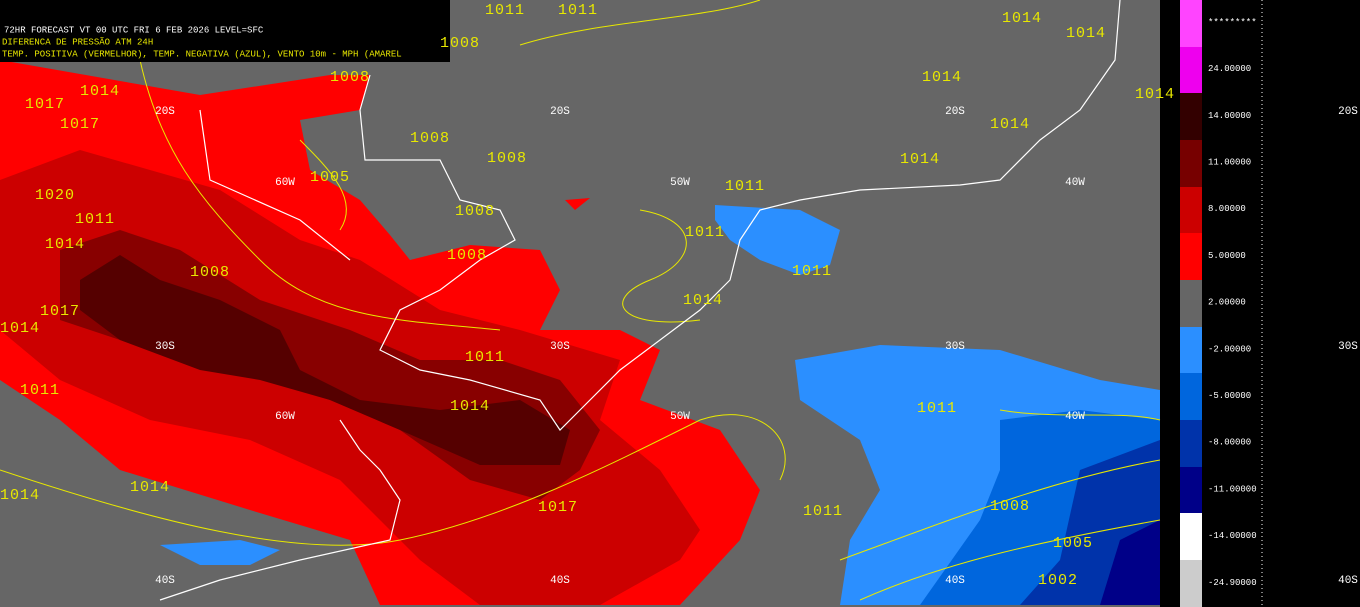 This screenshot has height=607, width=1360. I want to click on colorbar-label: 14.00000, so click(1229, 116).